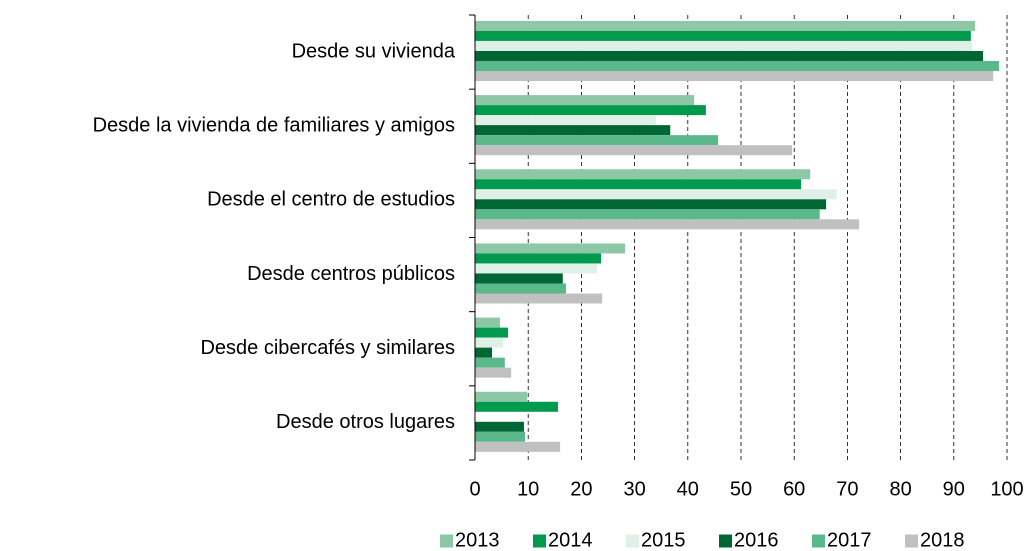 The width and height of the screenshot is (1027, 551). Describe the element at coordinates (688, 489) in the screenshot. I see `x-tick-label: 40` at that location.